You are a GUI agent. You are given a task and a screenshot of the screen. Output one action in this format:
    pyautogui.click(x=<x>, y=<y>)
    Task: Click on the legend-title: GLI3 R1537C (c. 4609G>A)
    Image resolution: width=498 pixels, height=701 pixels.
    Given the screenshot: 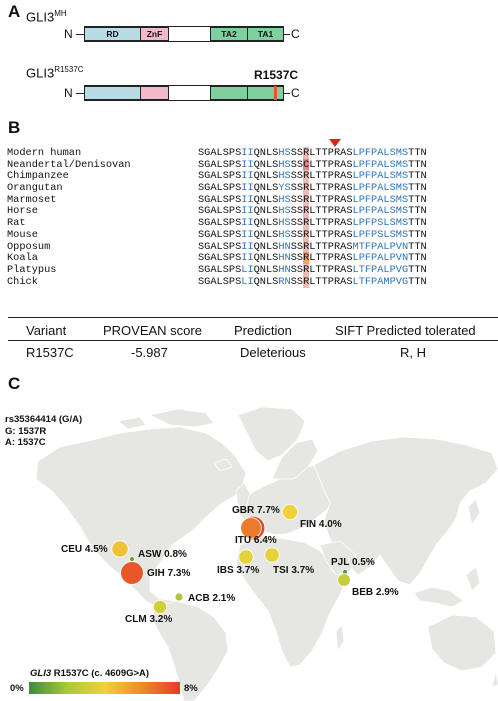 What is the action you would take?
    pyautogui.click(x=90, y=673)
    